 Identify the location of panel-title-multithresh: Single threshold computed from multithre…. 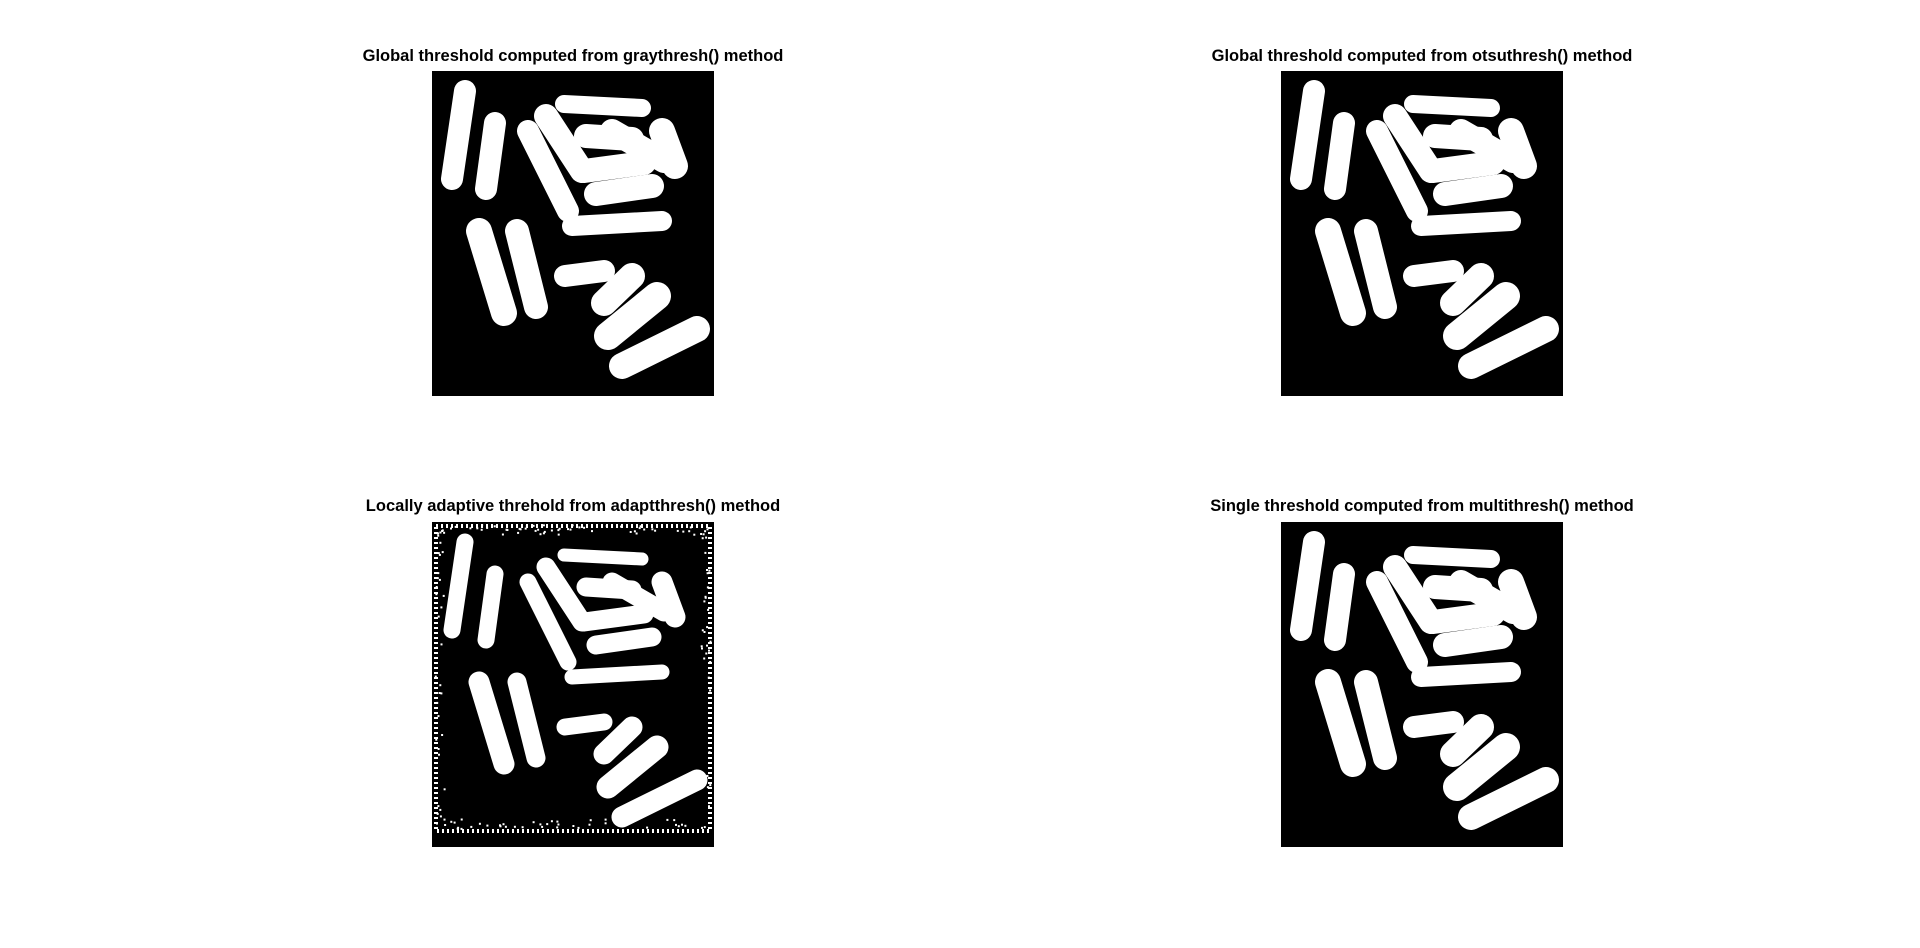
(1422, 506).